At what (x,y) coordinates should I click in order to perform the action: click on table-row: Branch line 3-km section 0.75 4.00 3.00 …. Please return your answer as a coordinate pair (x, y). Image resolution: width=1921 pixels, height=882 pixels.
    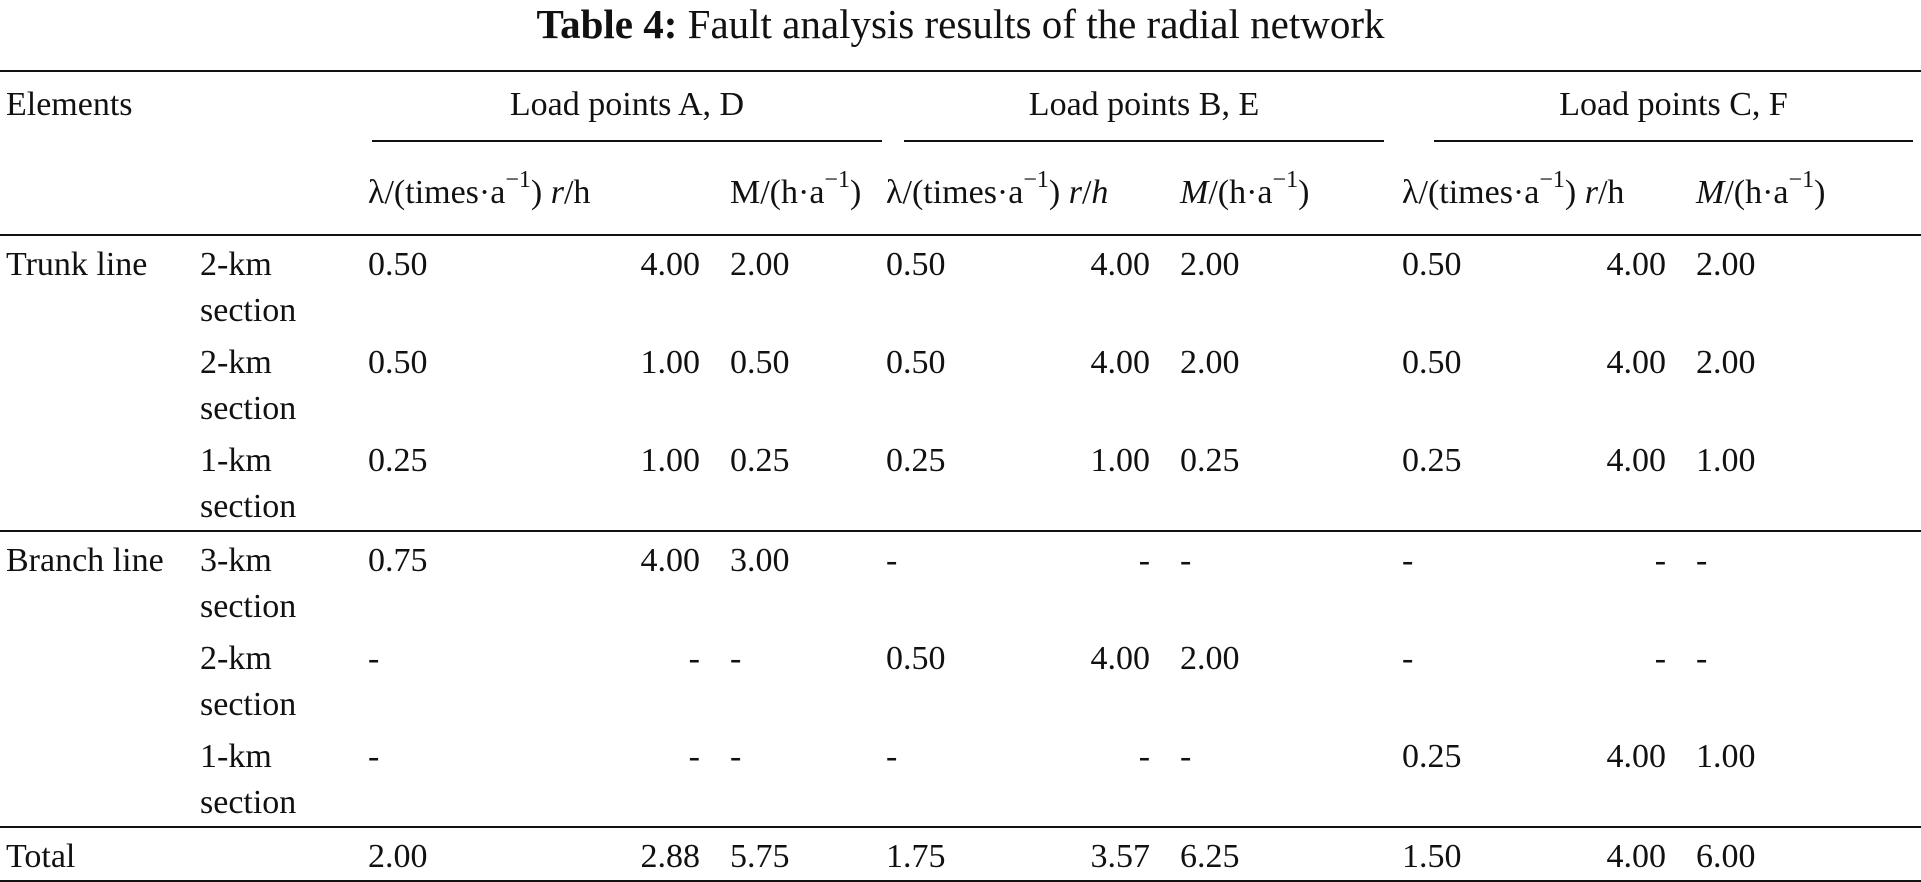
    Looking at the image, I should click on (960, 580).